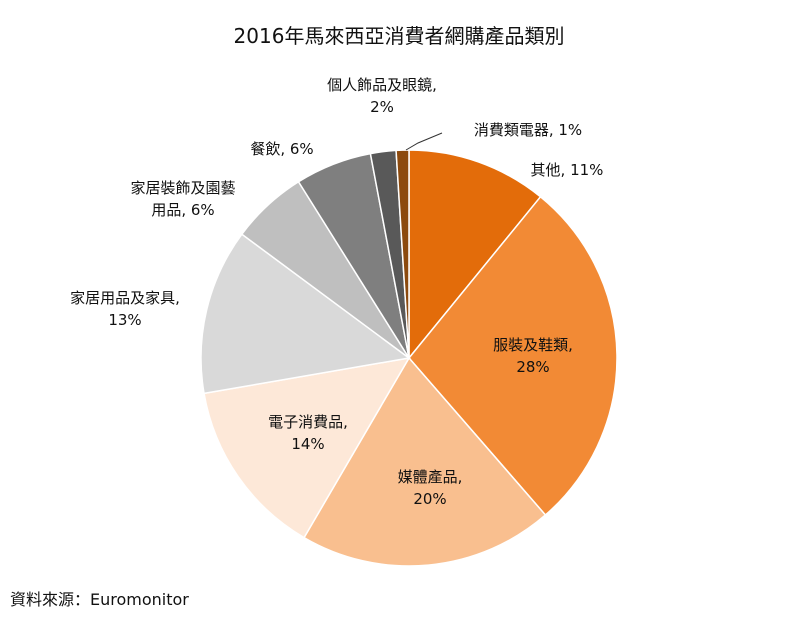 This screenshot has width=798, height=619. I want to click on slice-label: 家居裝飾及園藝用品, 6%, so click(182, 199).